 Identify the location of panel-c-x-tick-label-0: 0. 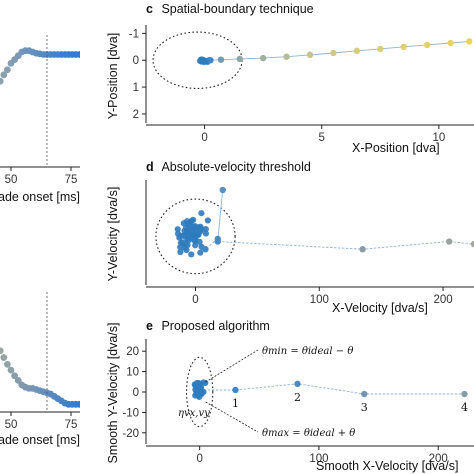
(204, 138).